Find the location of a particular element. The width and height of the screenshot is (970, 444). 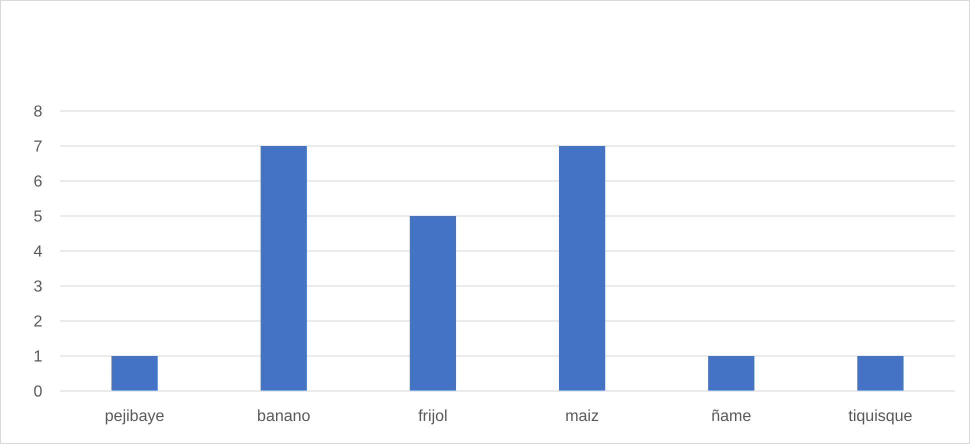

x-tick-label: tiquisque is located at coordinates (880, 416).